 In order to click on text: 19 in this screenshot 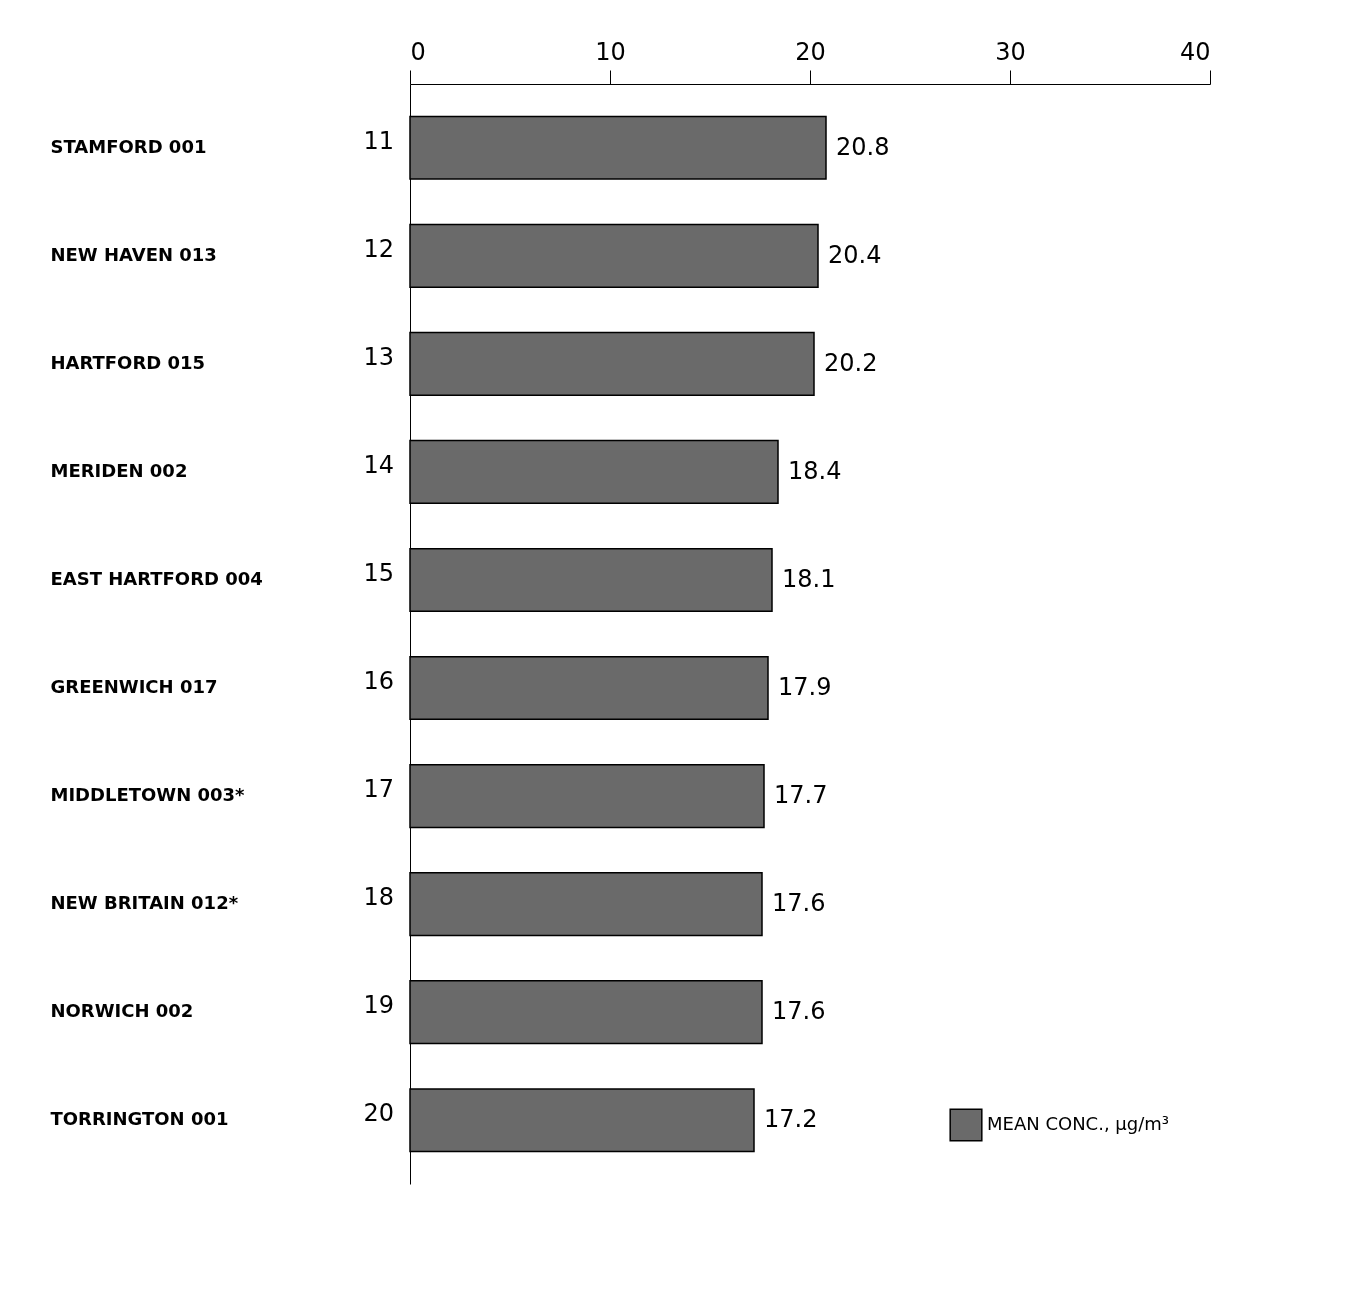, I will do `click(378, 1005)`.